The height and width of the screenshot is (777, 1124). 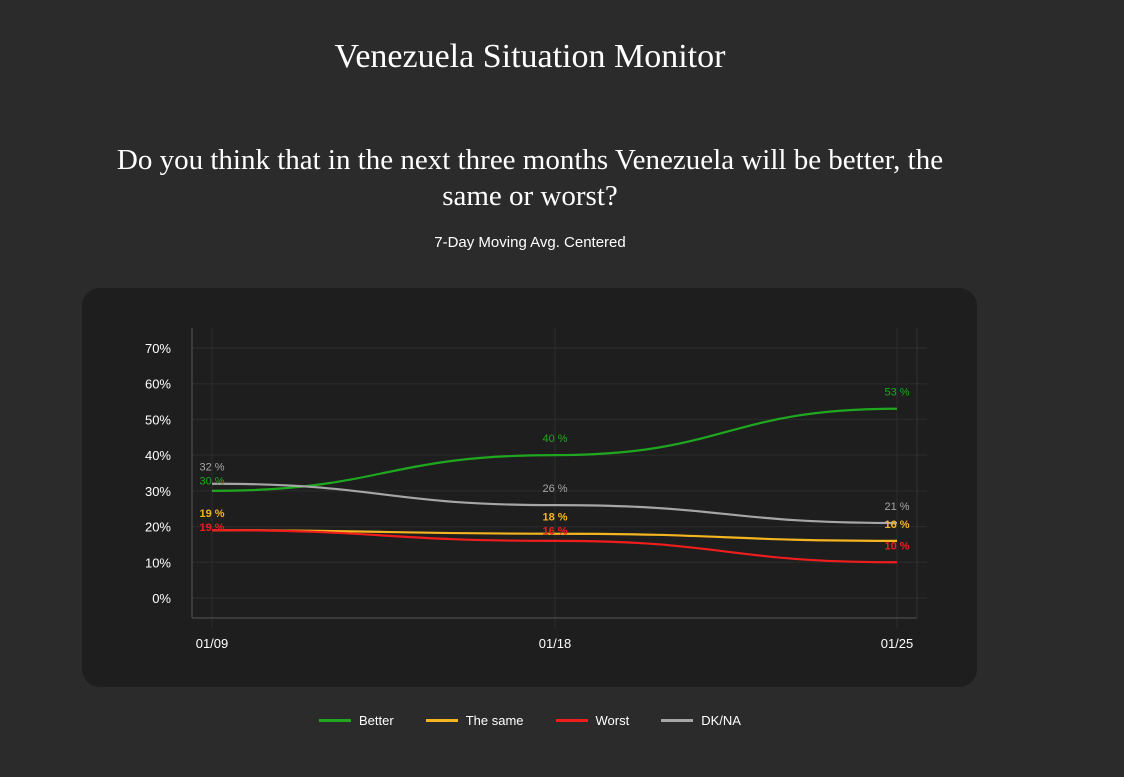 What do you see at coordinates (554, 518) in the screenshot?
I see `data-label: 18 %` at bounding box center [554, 518].